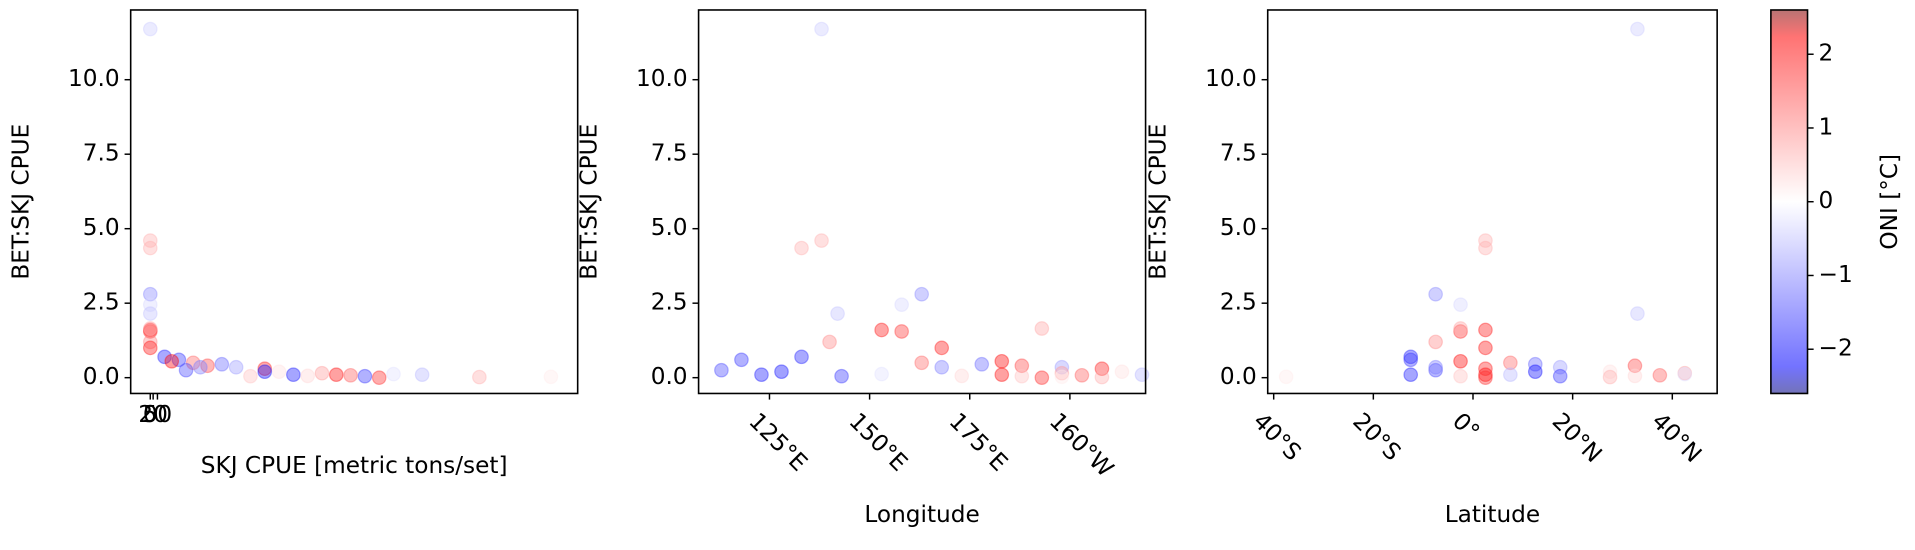  Describe the element at coordinates (1231, 78) in the screenshot. I see `y-tick-label: 10.0` at that location.